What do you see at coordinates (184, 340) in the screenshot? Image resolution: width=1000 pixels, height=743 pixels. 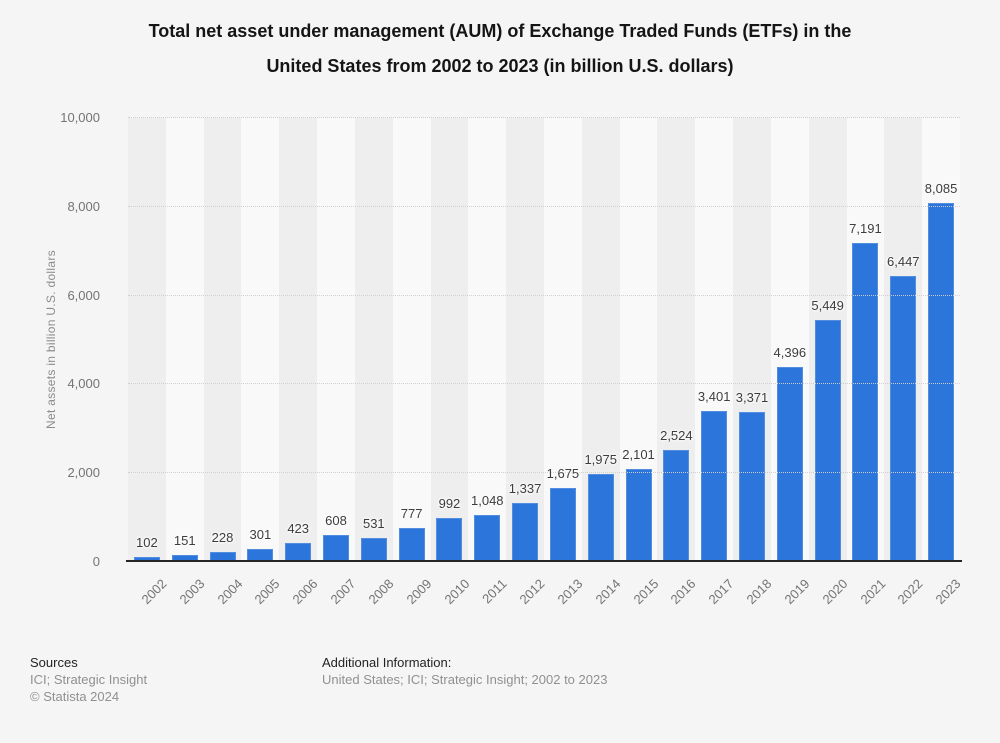 I see `category-band-2003` at bounding box center [184, 340].